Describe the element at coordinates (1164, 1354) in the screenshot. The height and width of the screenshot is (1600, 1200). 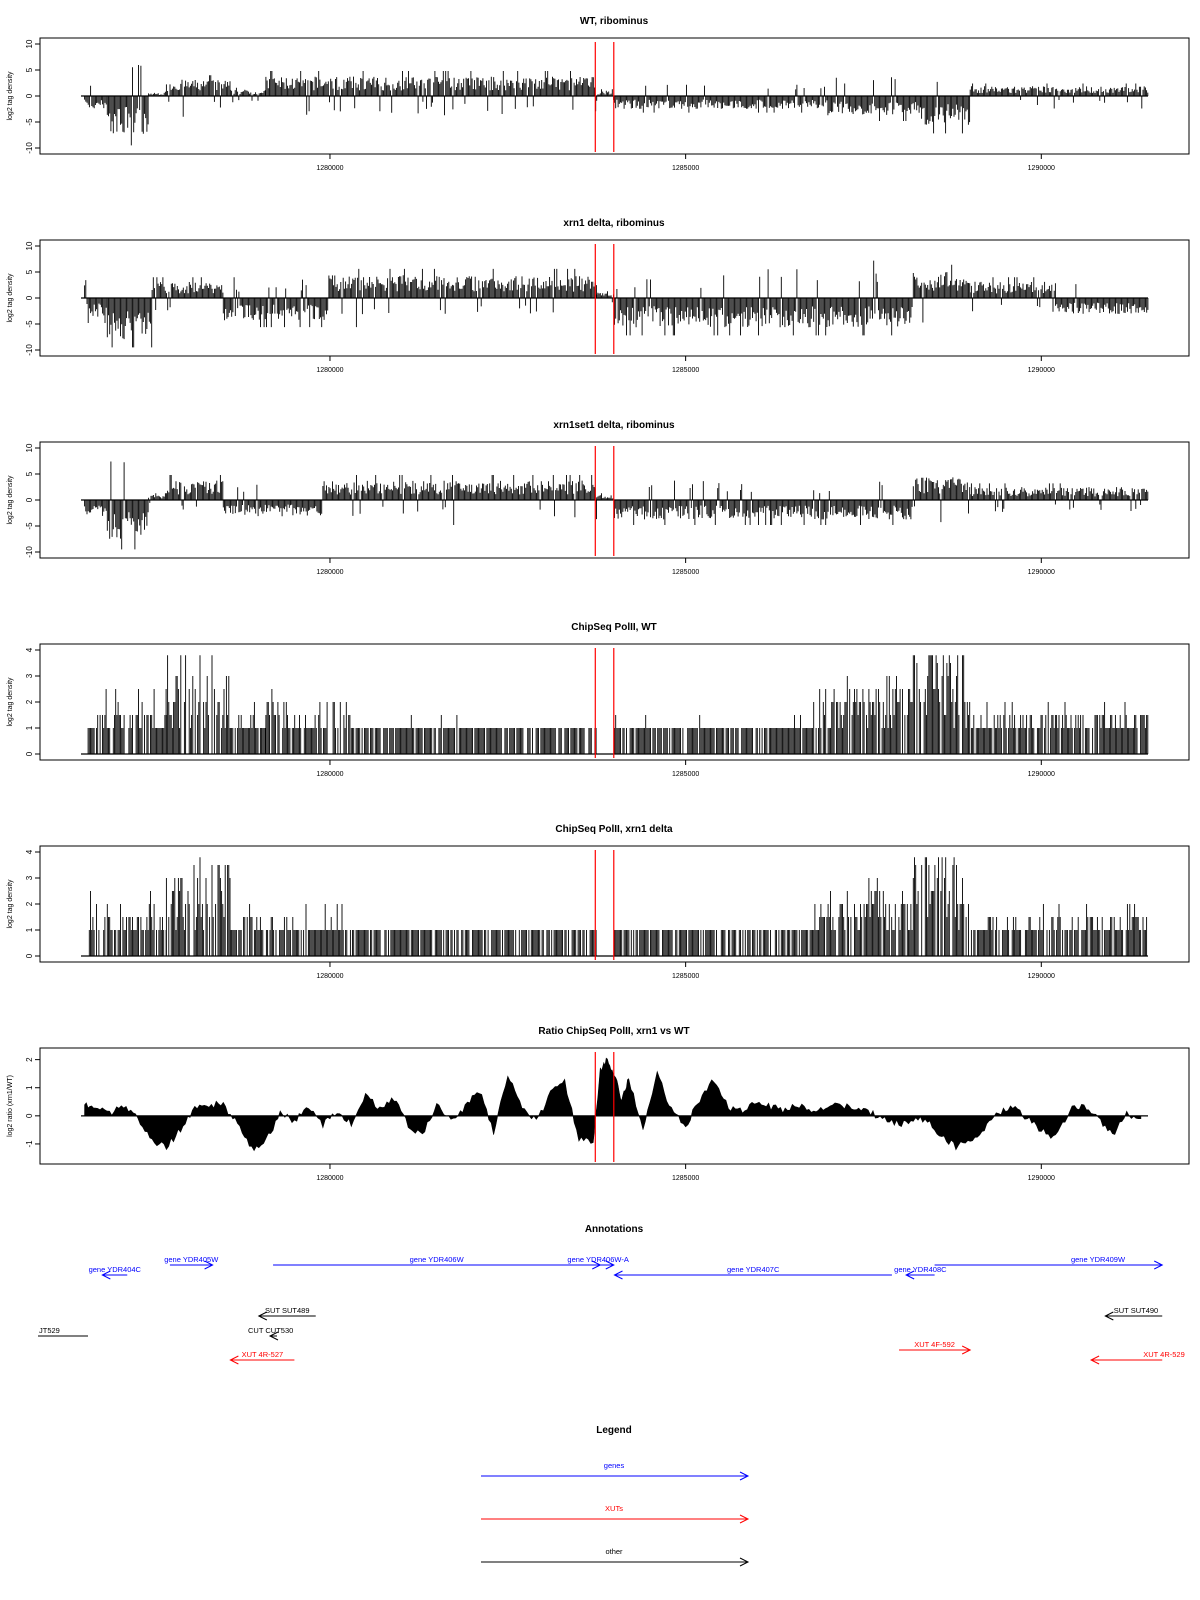
I see `feature-label: XUT 4R-529` at that location.